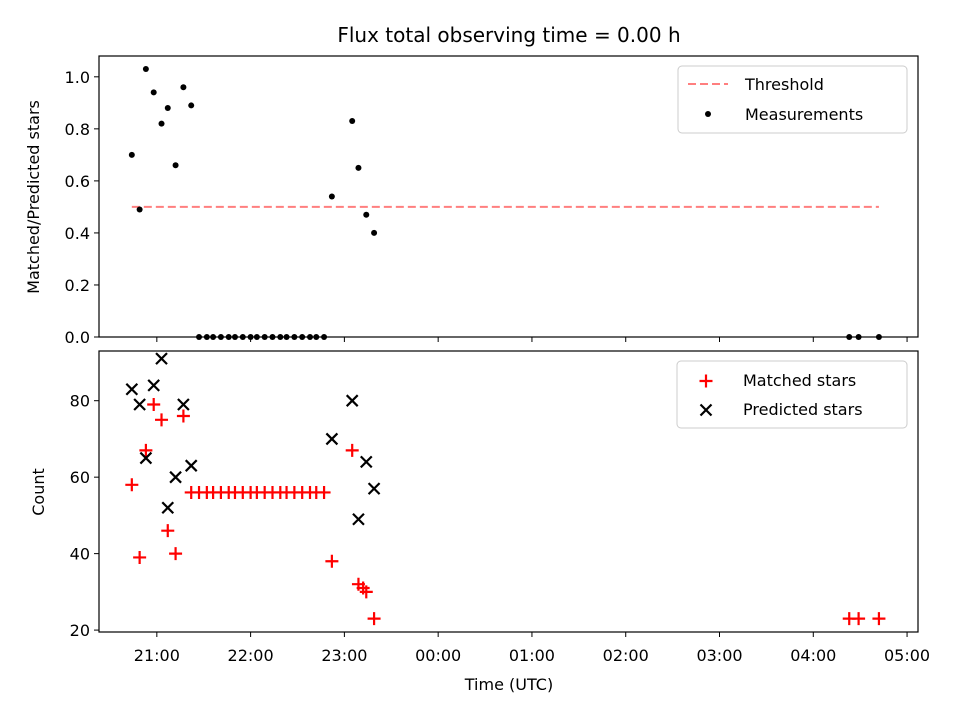  I want to click on legend-measurements-swatch, so click(708, 114).